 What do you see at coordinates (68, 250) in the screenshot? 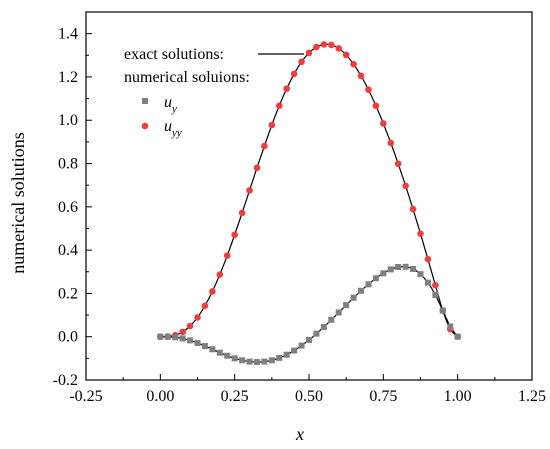
I see `y-tick-label: 0.4` at bounding box center [68, 250].